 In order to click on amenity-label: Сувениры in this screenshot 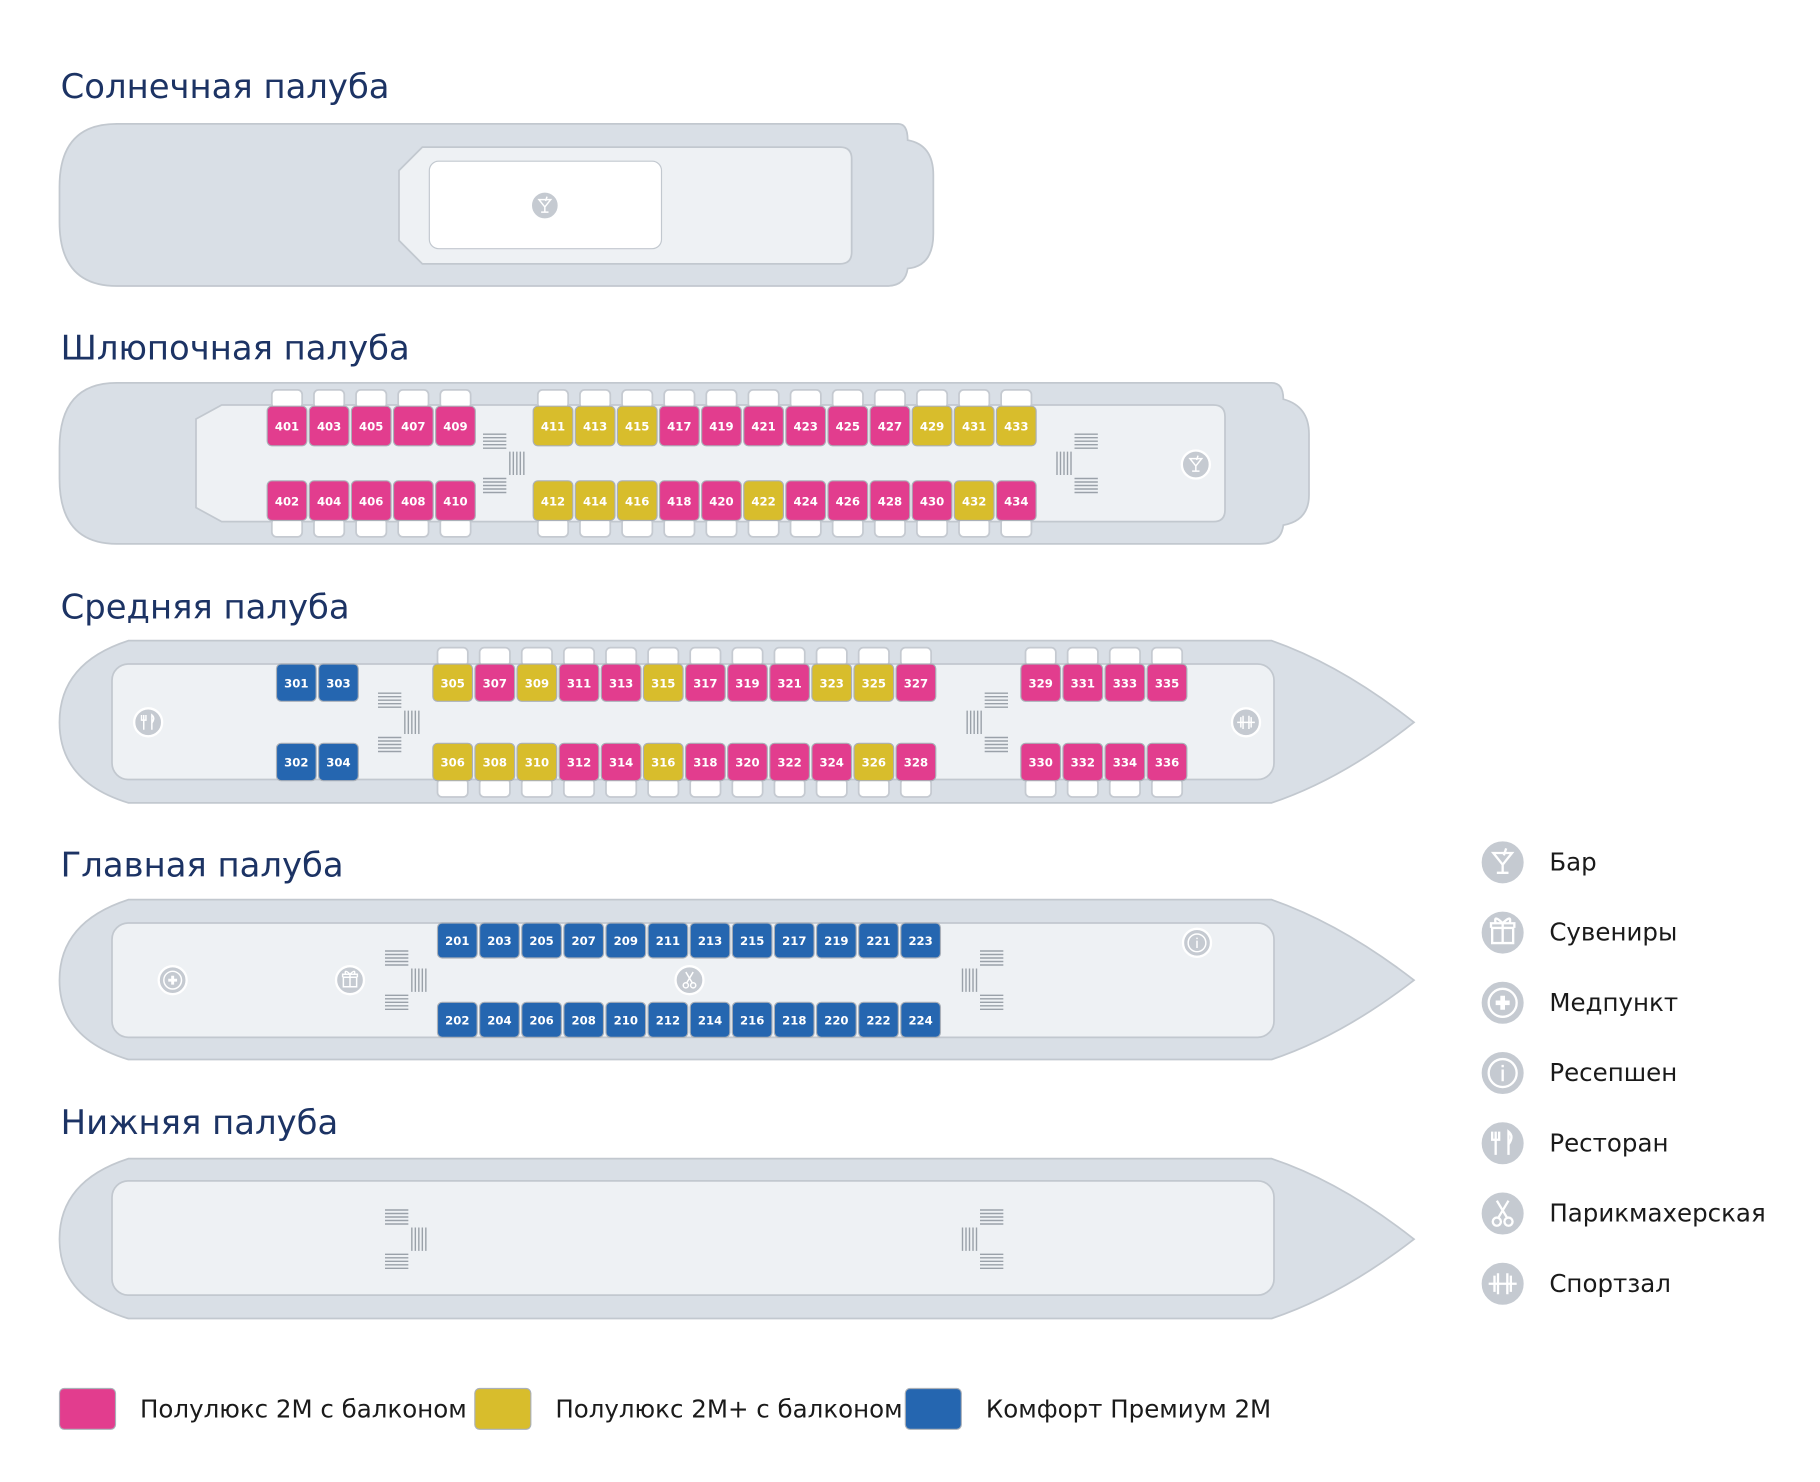, I will do `click(1613, 932)`.